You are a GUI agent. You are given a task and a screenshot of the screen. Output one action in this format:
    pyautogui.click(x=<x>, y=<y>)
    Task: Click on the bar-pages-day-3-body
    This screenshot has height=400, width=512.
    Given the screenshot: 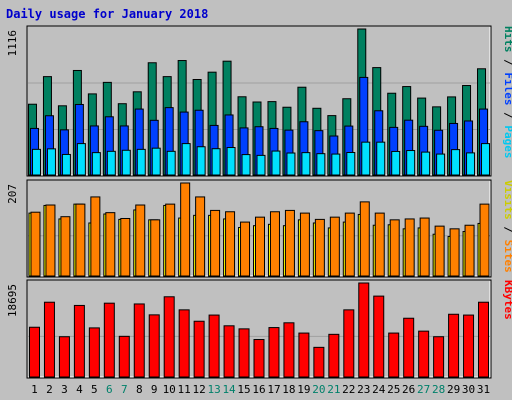 What is the action you would take?
    pyautogui.click(x=66, y=164)
    